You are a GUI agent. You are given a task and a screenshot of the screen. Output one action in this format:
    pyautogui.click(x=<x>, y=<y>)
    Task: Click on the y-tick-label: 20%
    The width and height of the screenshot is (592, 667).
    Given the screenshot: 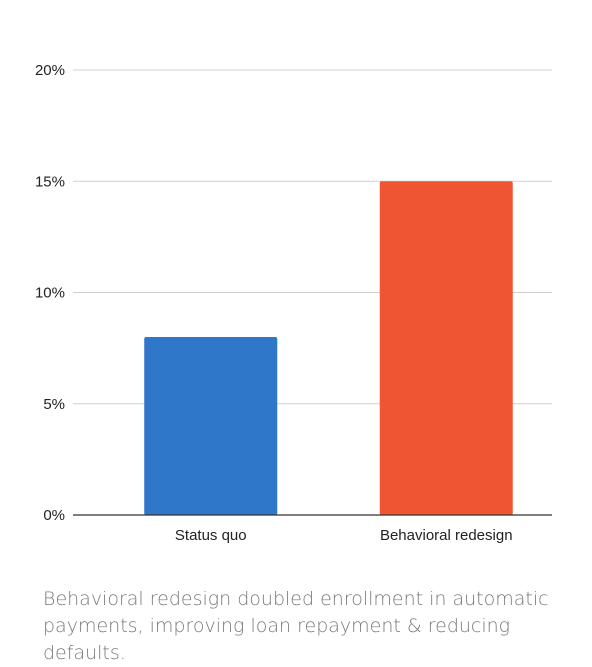 What is the action you would take?
    pyautogui.click(x=50, y=70)
    